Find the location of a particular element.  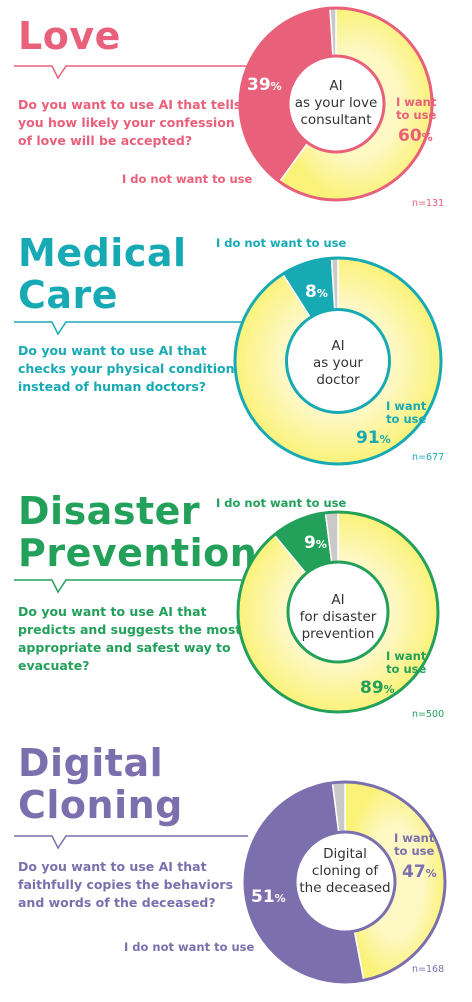

pct-not-want: 39% is located at coordinates (264, 85).